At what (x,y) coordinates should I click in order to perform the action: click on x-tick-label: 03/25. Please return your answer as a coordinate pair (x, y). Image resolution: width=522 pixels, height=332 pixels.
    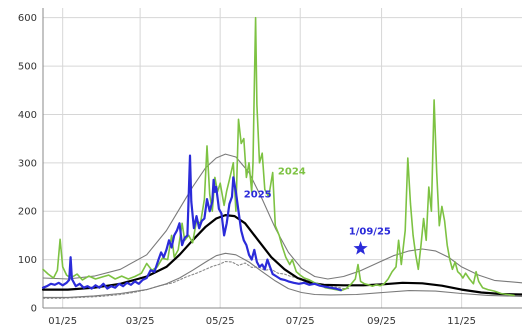
    Looking at the image, I should click on (140, 321).